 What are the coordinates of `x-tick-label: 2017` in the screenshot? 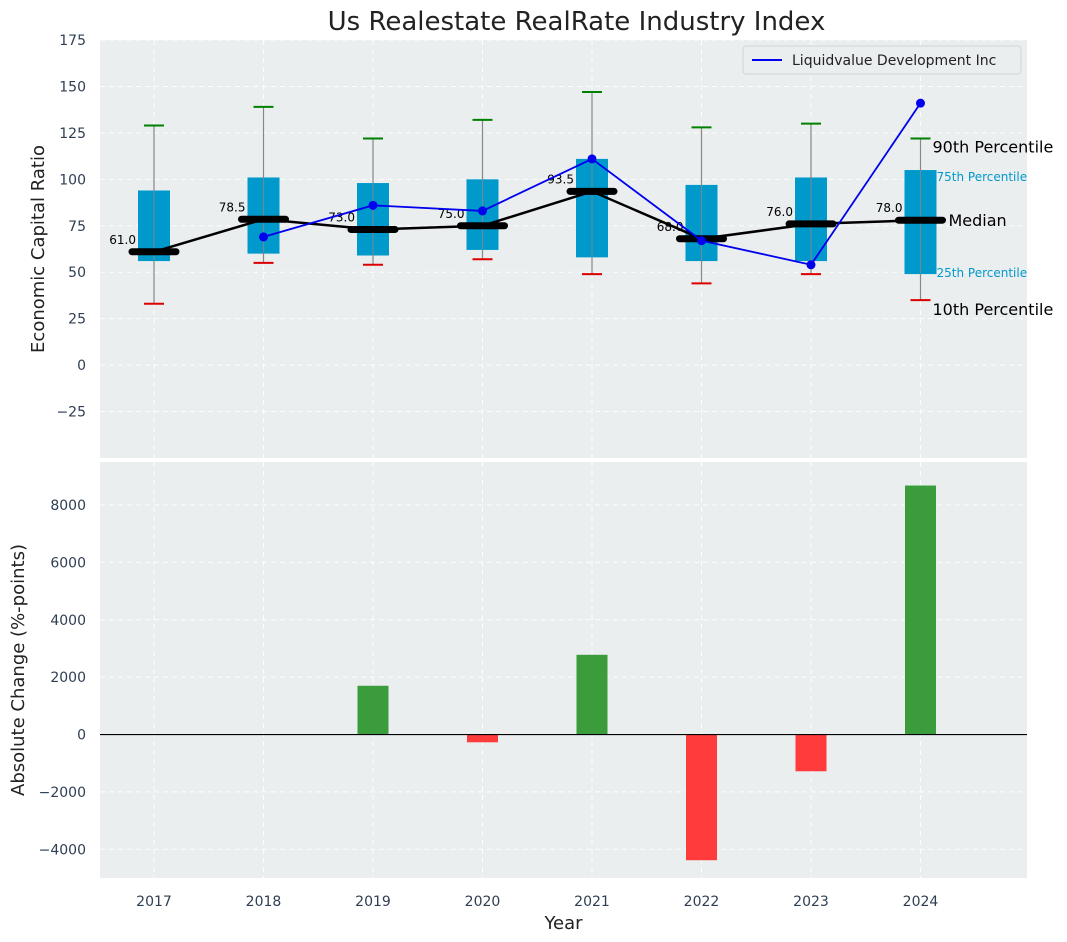 It's located at (154, 902).